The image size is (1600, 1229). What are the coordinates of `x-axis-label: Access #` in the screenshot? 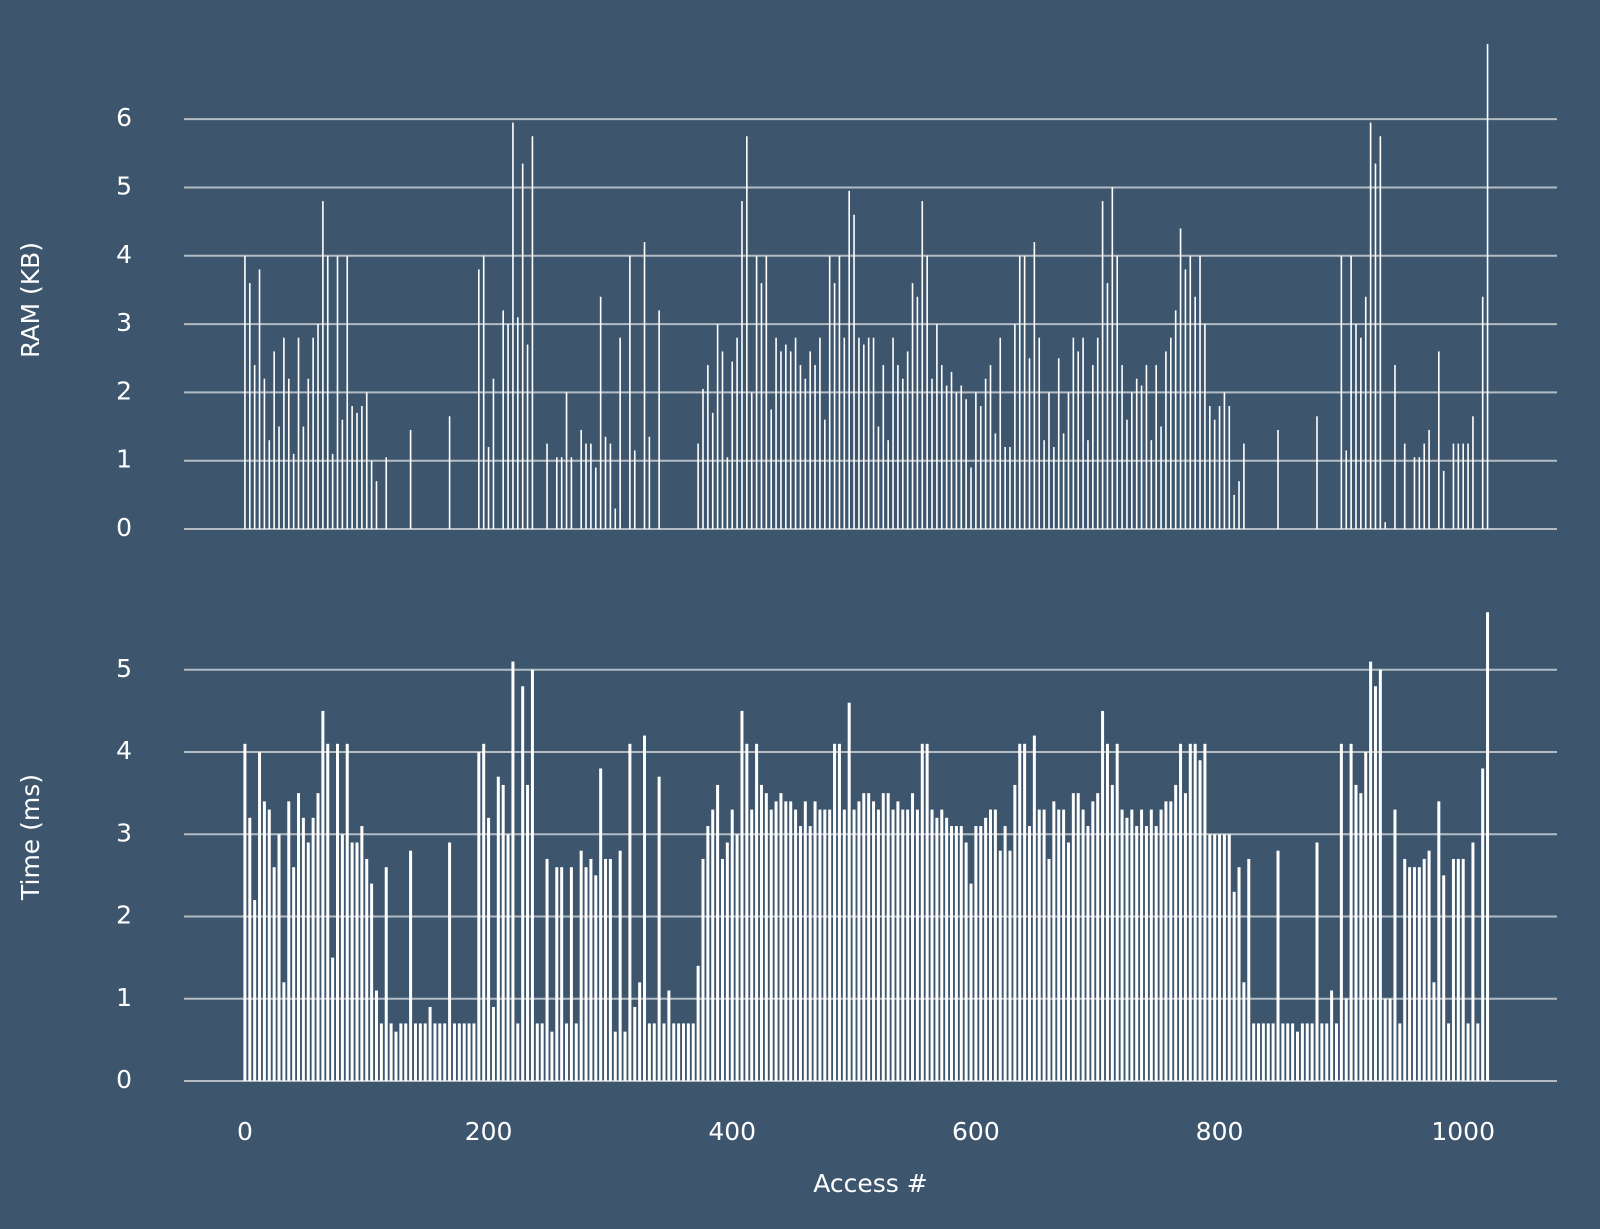 It's located at (870, 1183).